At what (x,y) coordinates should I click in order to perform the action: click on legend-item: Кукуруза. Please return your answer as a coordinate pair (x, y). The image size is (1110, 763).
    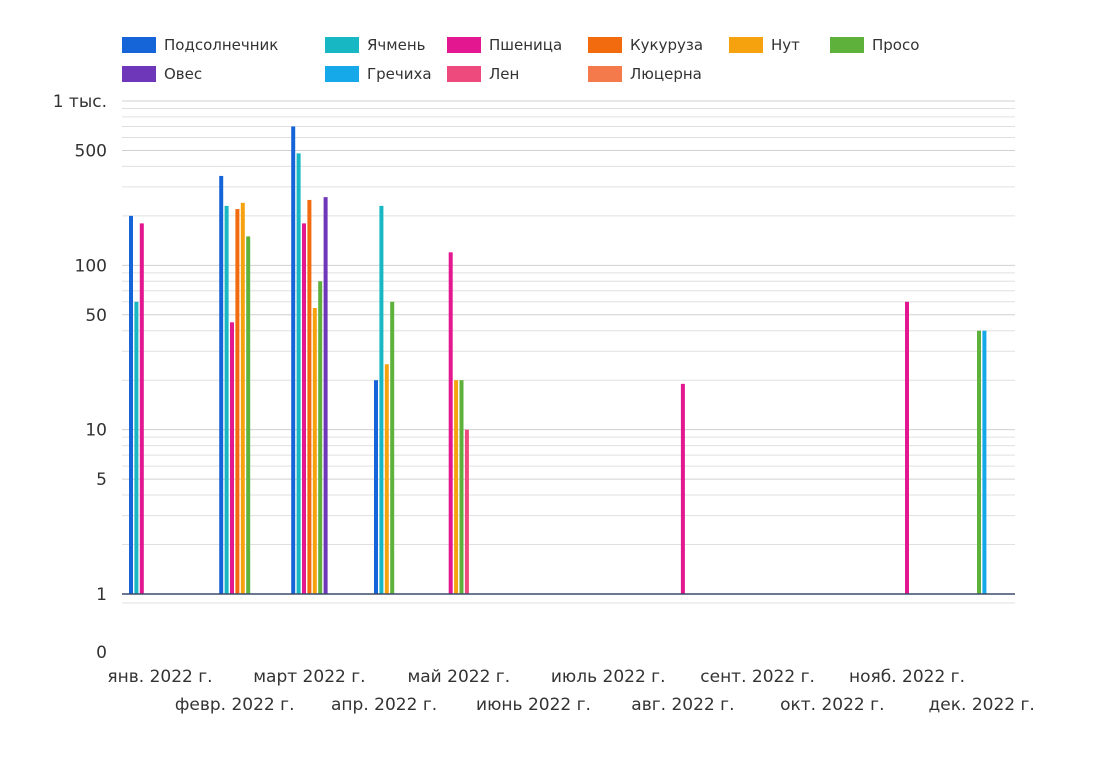
    Looking at the image, I should click on (645, 45).